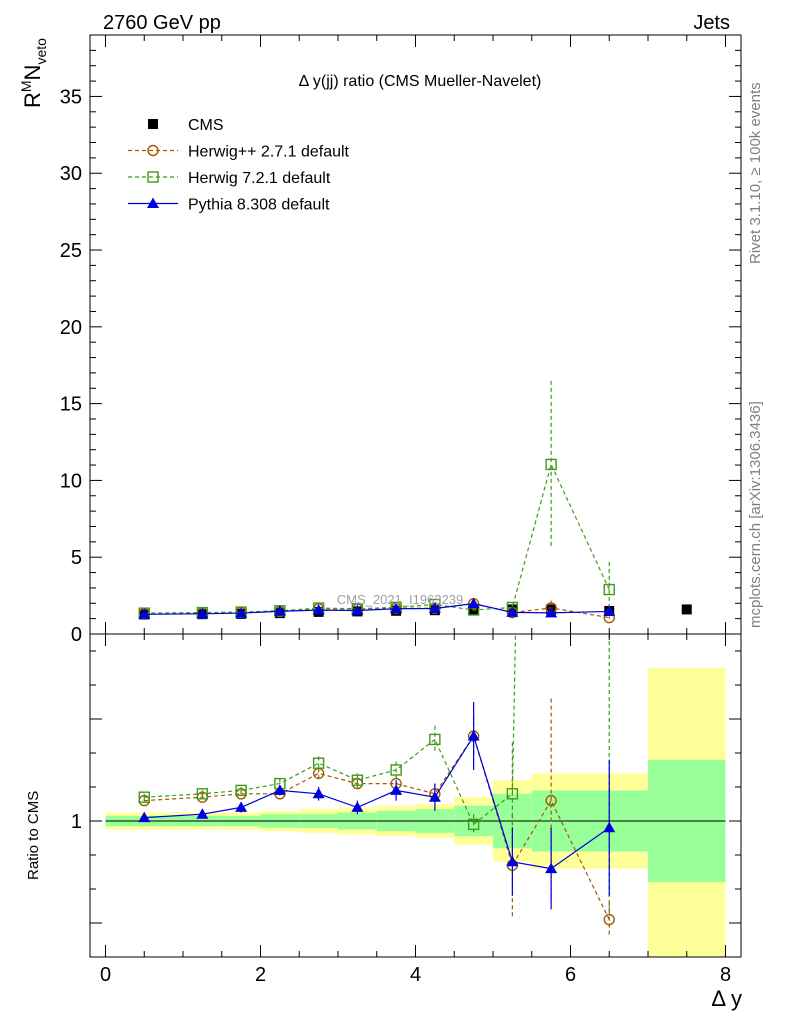 The height and width of the screenshot is (1024, 786). Describe the element at coordinates (686, 609) in the screenshot. I see `cms-data-point` at that location.